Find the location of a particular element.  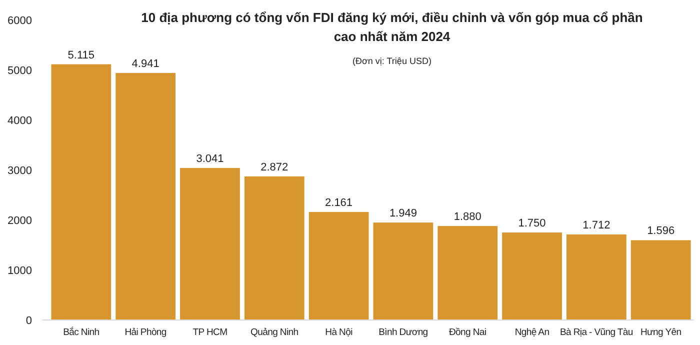

y-tick-label: 6000 is located at coordinates (20, 20).